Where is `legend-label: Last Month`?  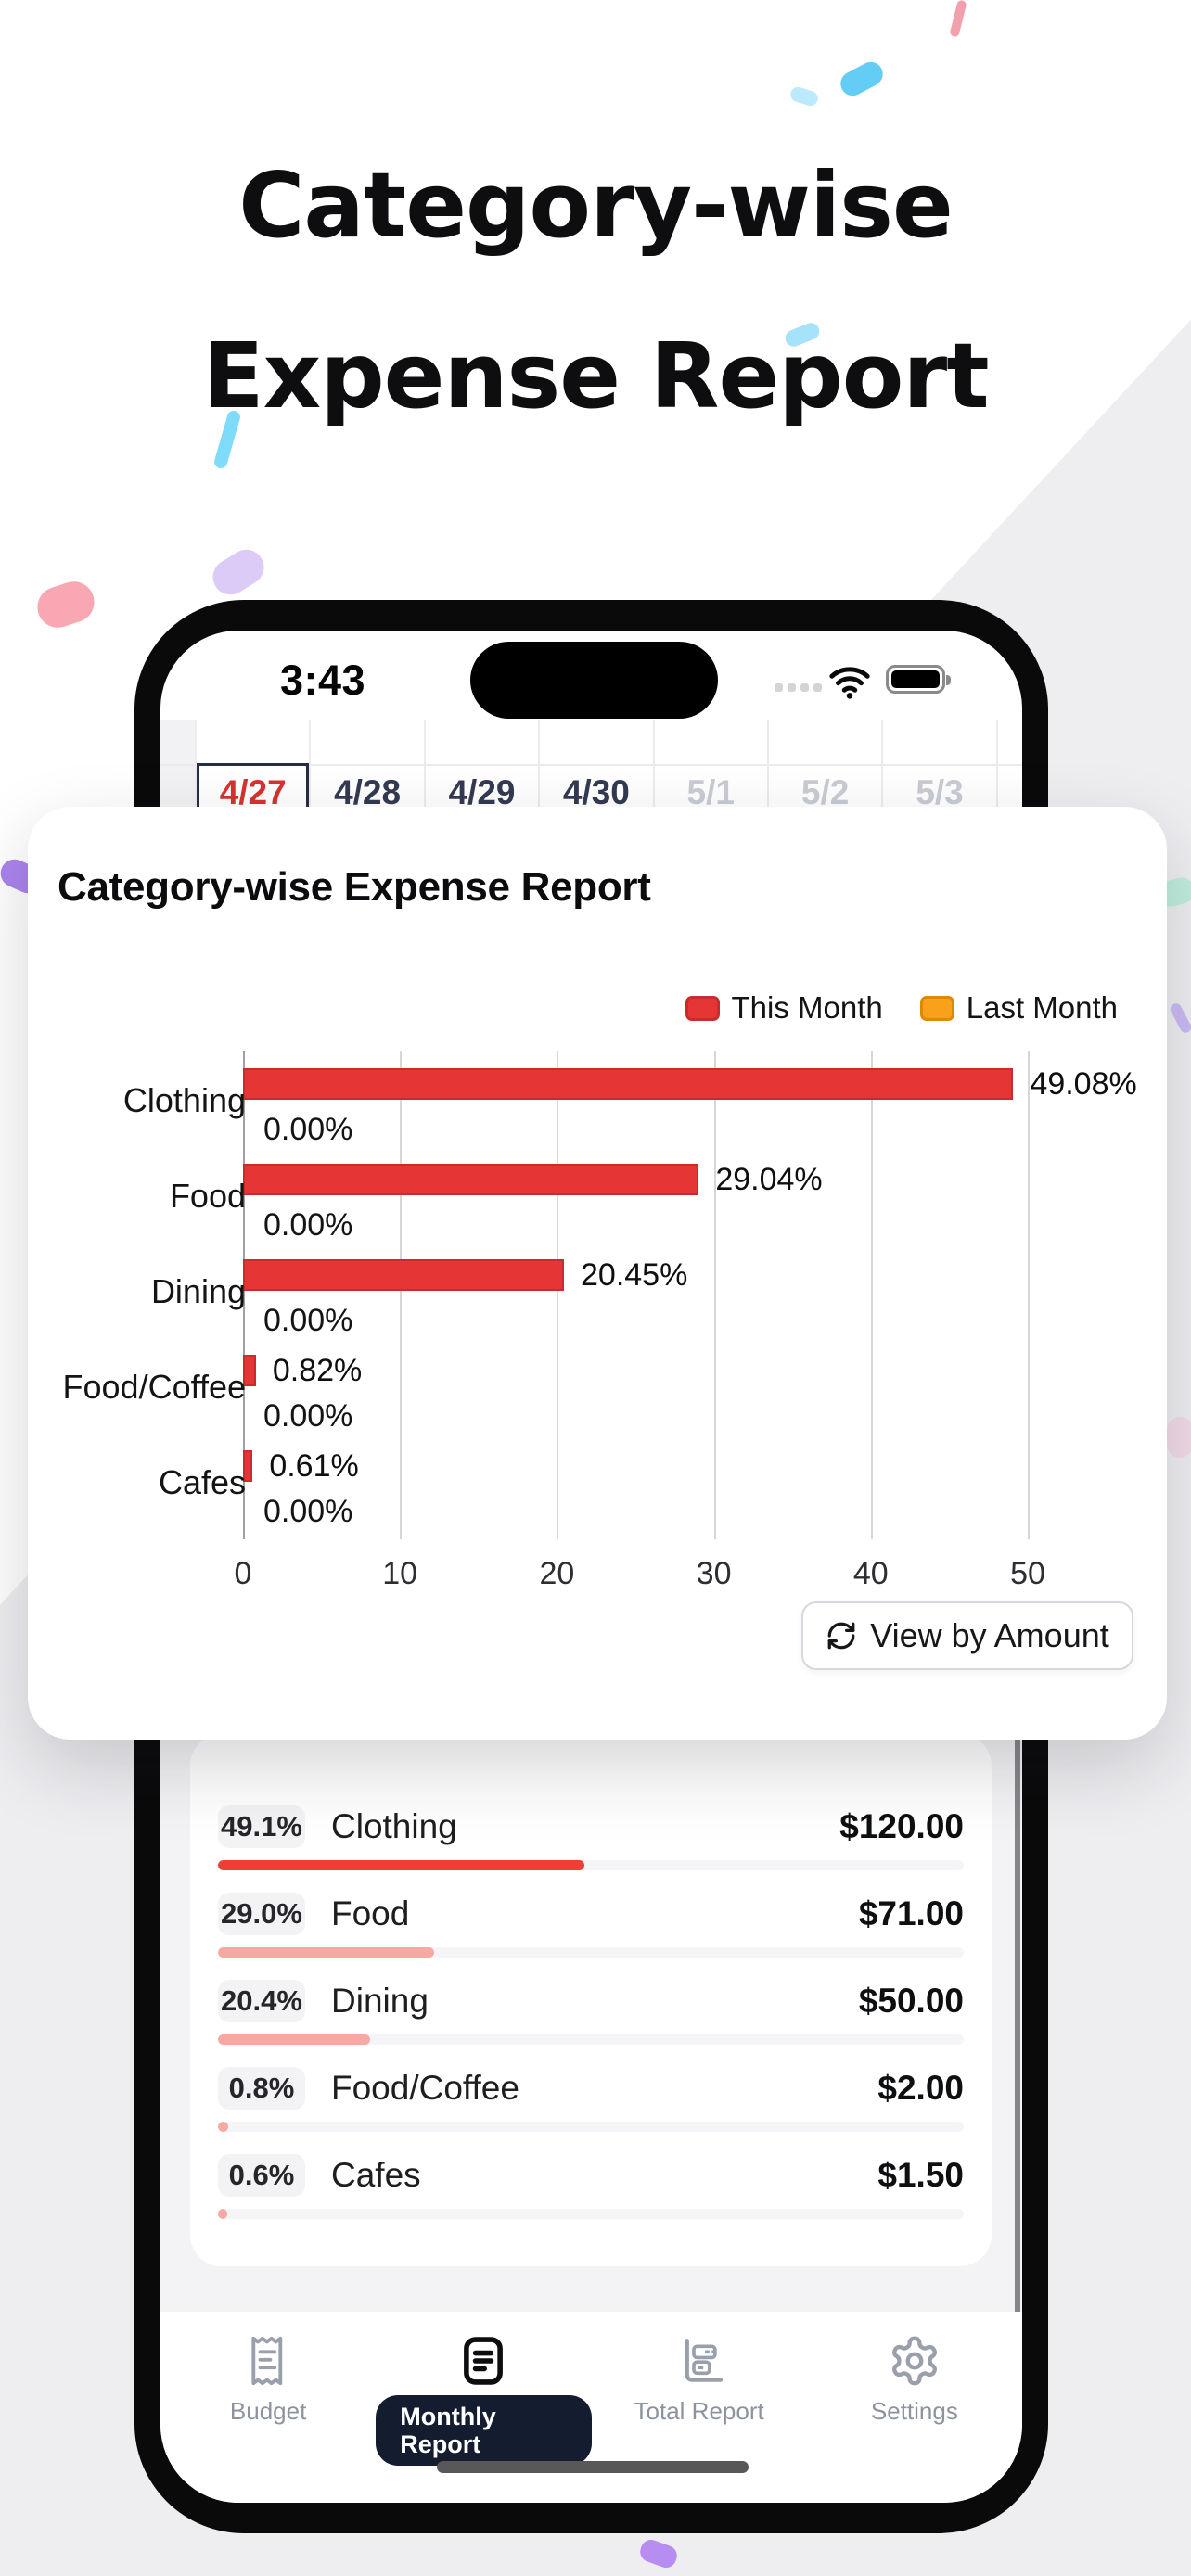
legend-label: Last Month is located at coordinates (1042, 1008).